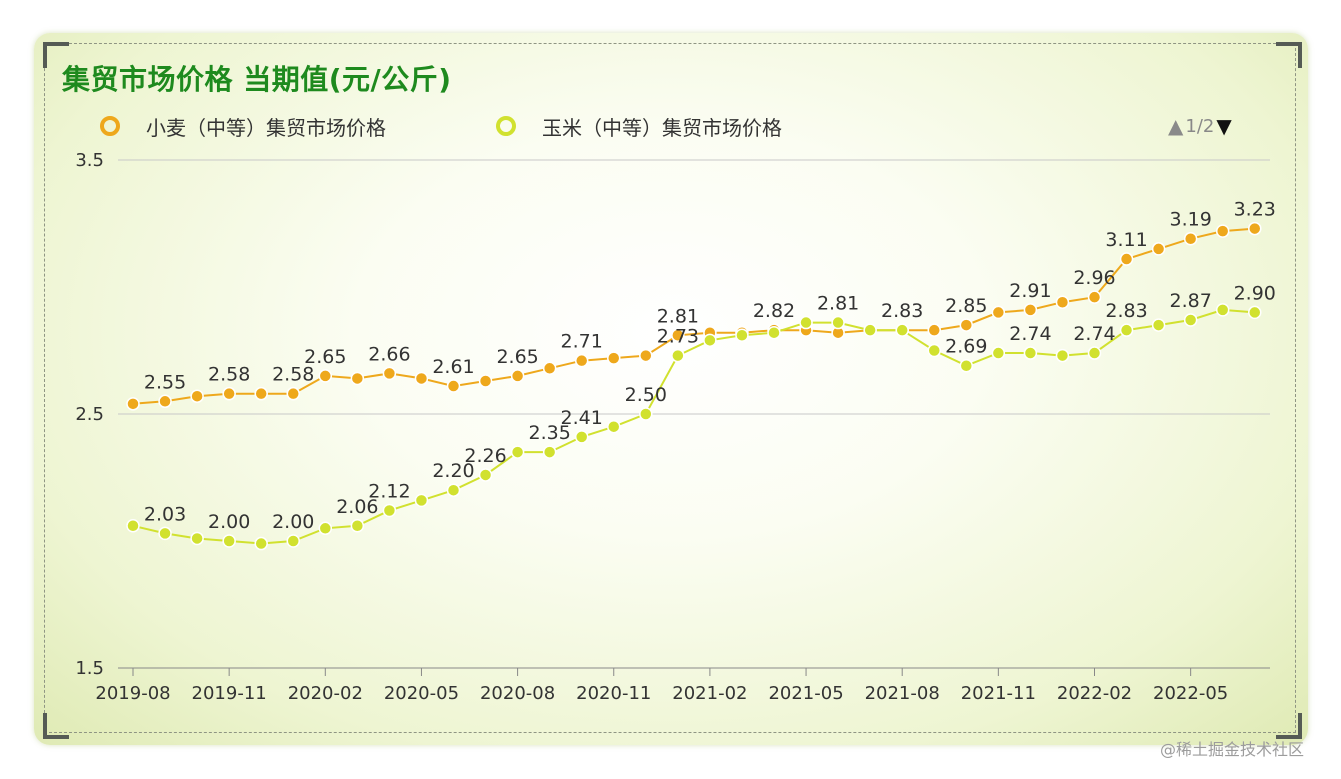  Describe the element at coordinates (1126, 240) in the screenshot. I see `data-label: 3.11` at that location.